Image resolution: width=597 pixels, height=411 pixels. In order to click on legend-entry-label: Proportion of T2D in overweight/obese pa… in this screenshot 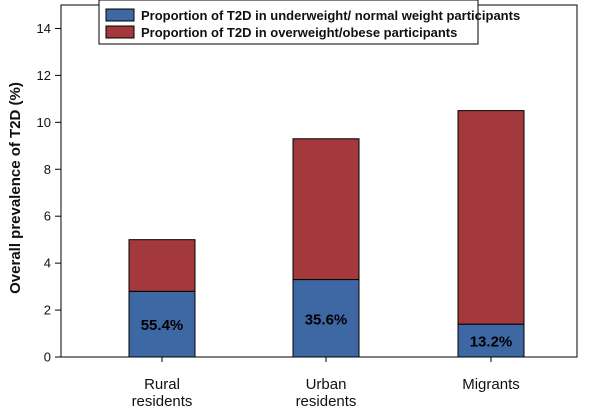, I will do `click(299, 32)`.